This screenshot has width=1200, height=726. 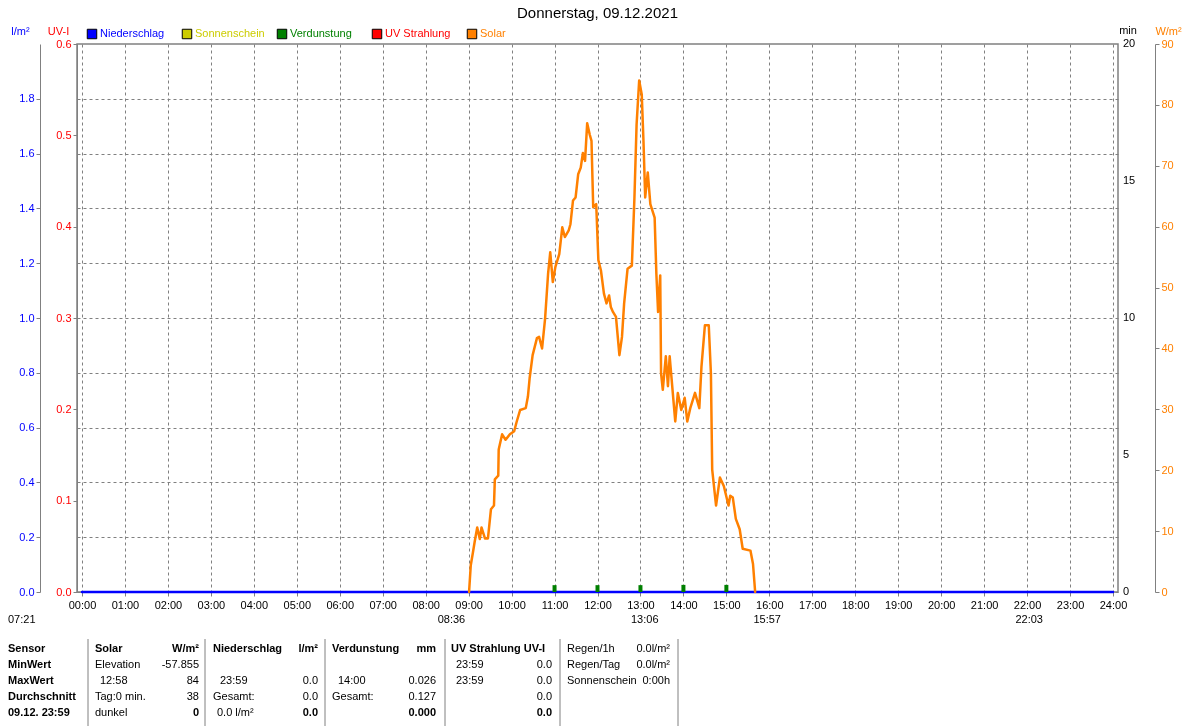 What do you see at coordinates (1167, 408) in the screenshot?
I see `y3-tick-label: 30` at bounding box center [1167, 408].